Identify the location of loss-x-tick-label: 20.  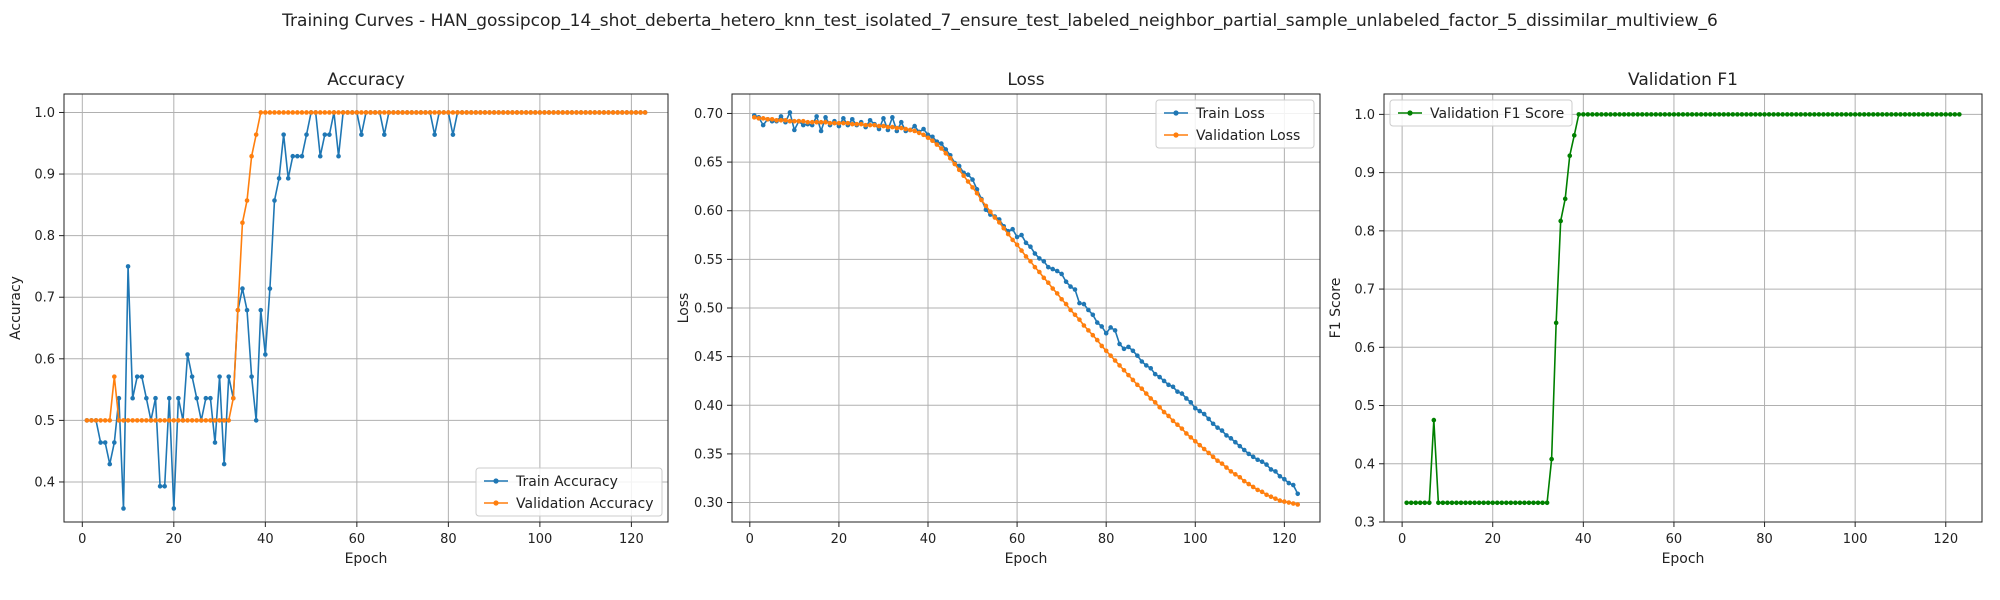
(839, 539).